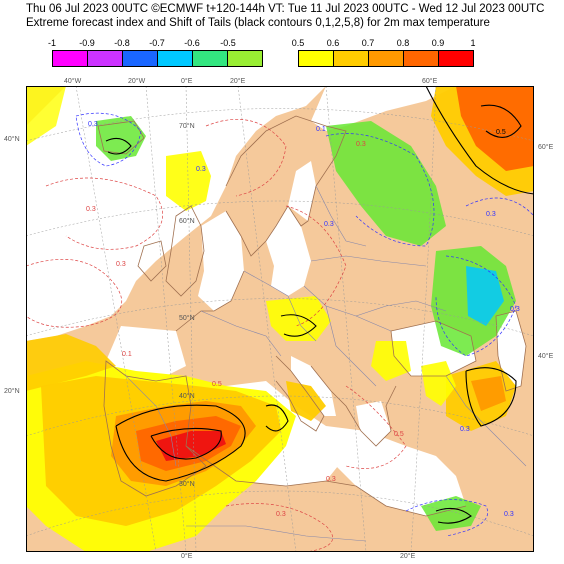 This screenshot has height=564, width=564. I want to click on coastline-british-isles, so click(185, 251).